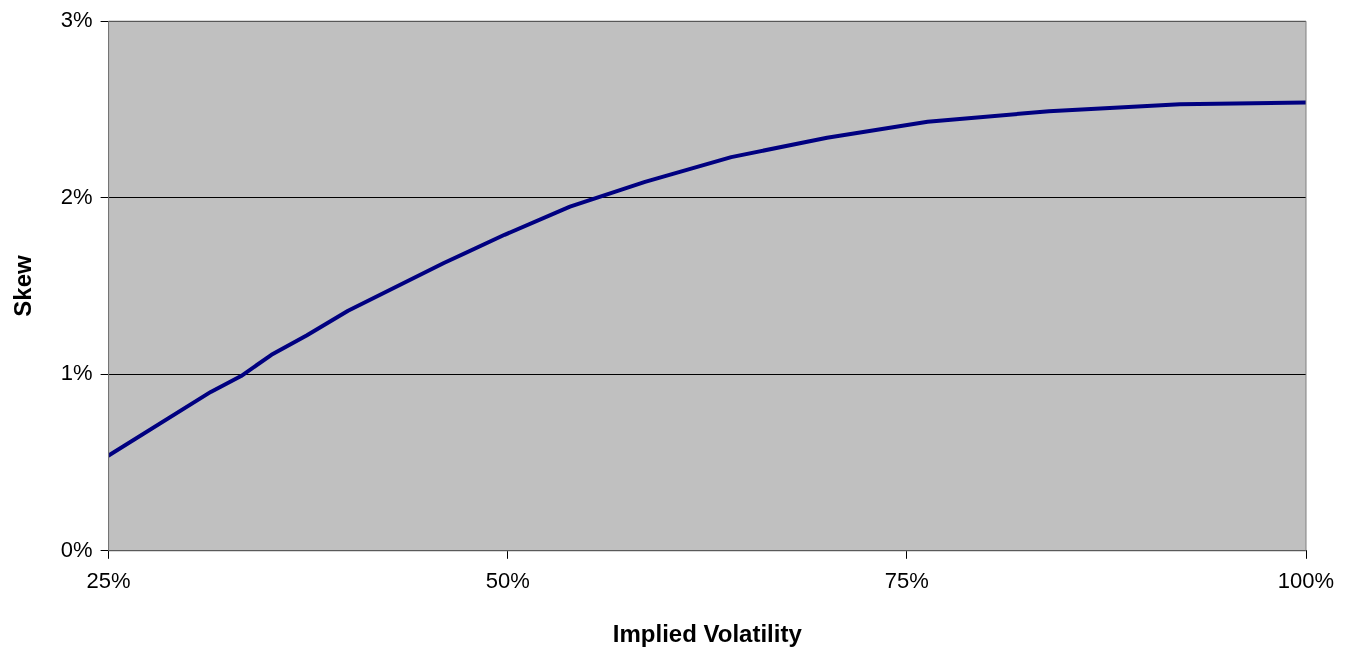 Image resolution: width=1346 pixels, height=658 pixels. I want to click on x-tick-label: 50%, so click(507, 581).